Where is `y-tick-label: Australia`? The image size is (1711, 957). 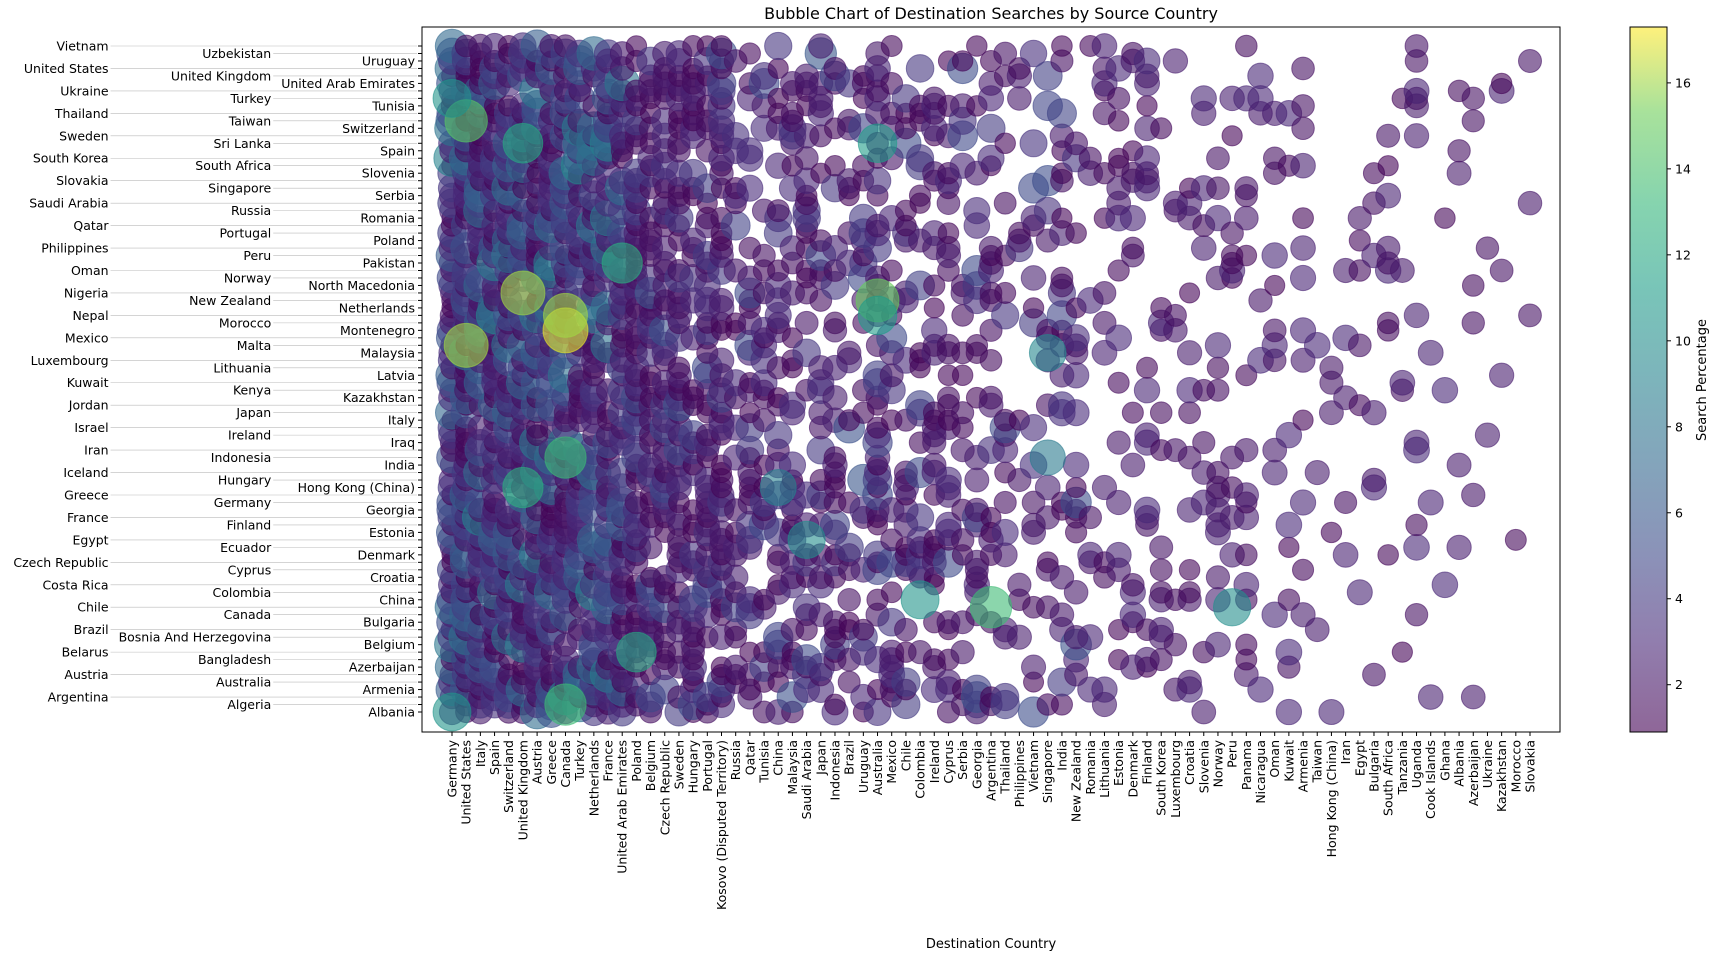 y-tick-label: Australia is located at coordinates (243, 682).